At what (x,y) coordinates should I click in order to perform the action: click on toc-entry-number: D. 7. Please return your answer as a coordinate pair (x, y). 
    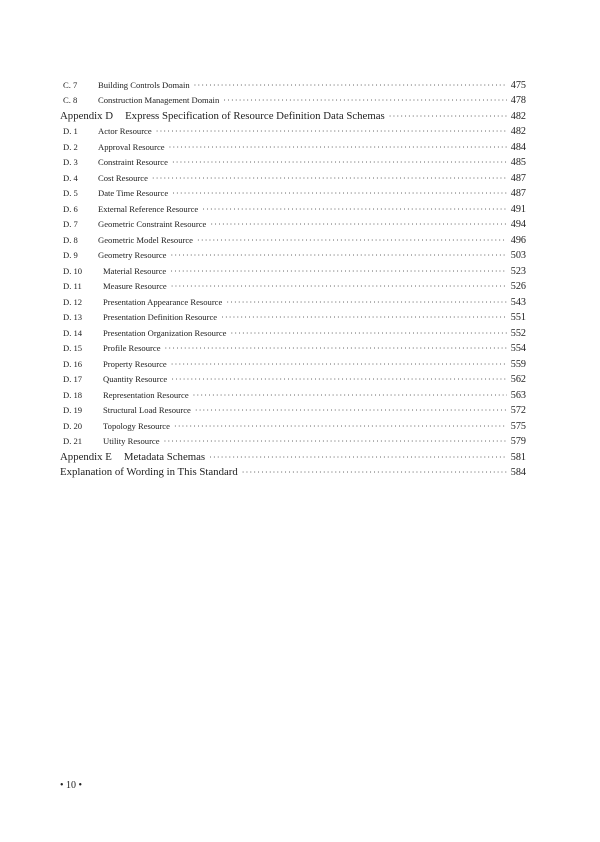
    Looking at the image, I should click on (70, 224).